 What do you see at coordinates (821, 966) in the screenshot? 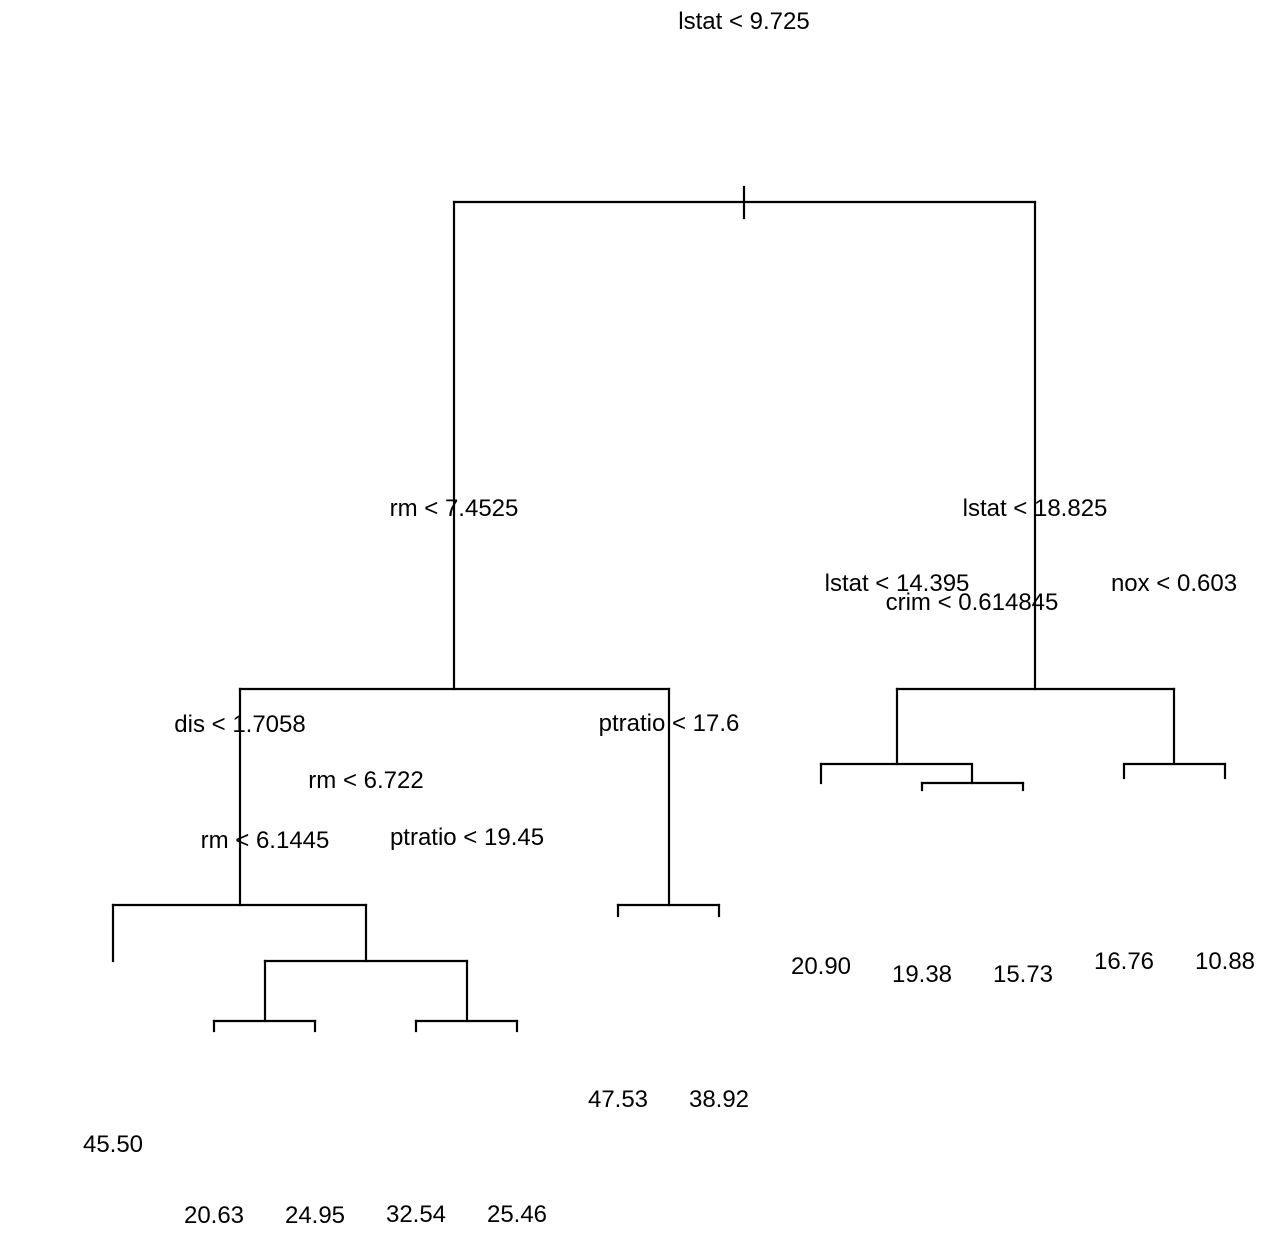
I see `leaf-value-20-90: 20.90` at bounding box center [821, 966].